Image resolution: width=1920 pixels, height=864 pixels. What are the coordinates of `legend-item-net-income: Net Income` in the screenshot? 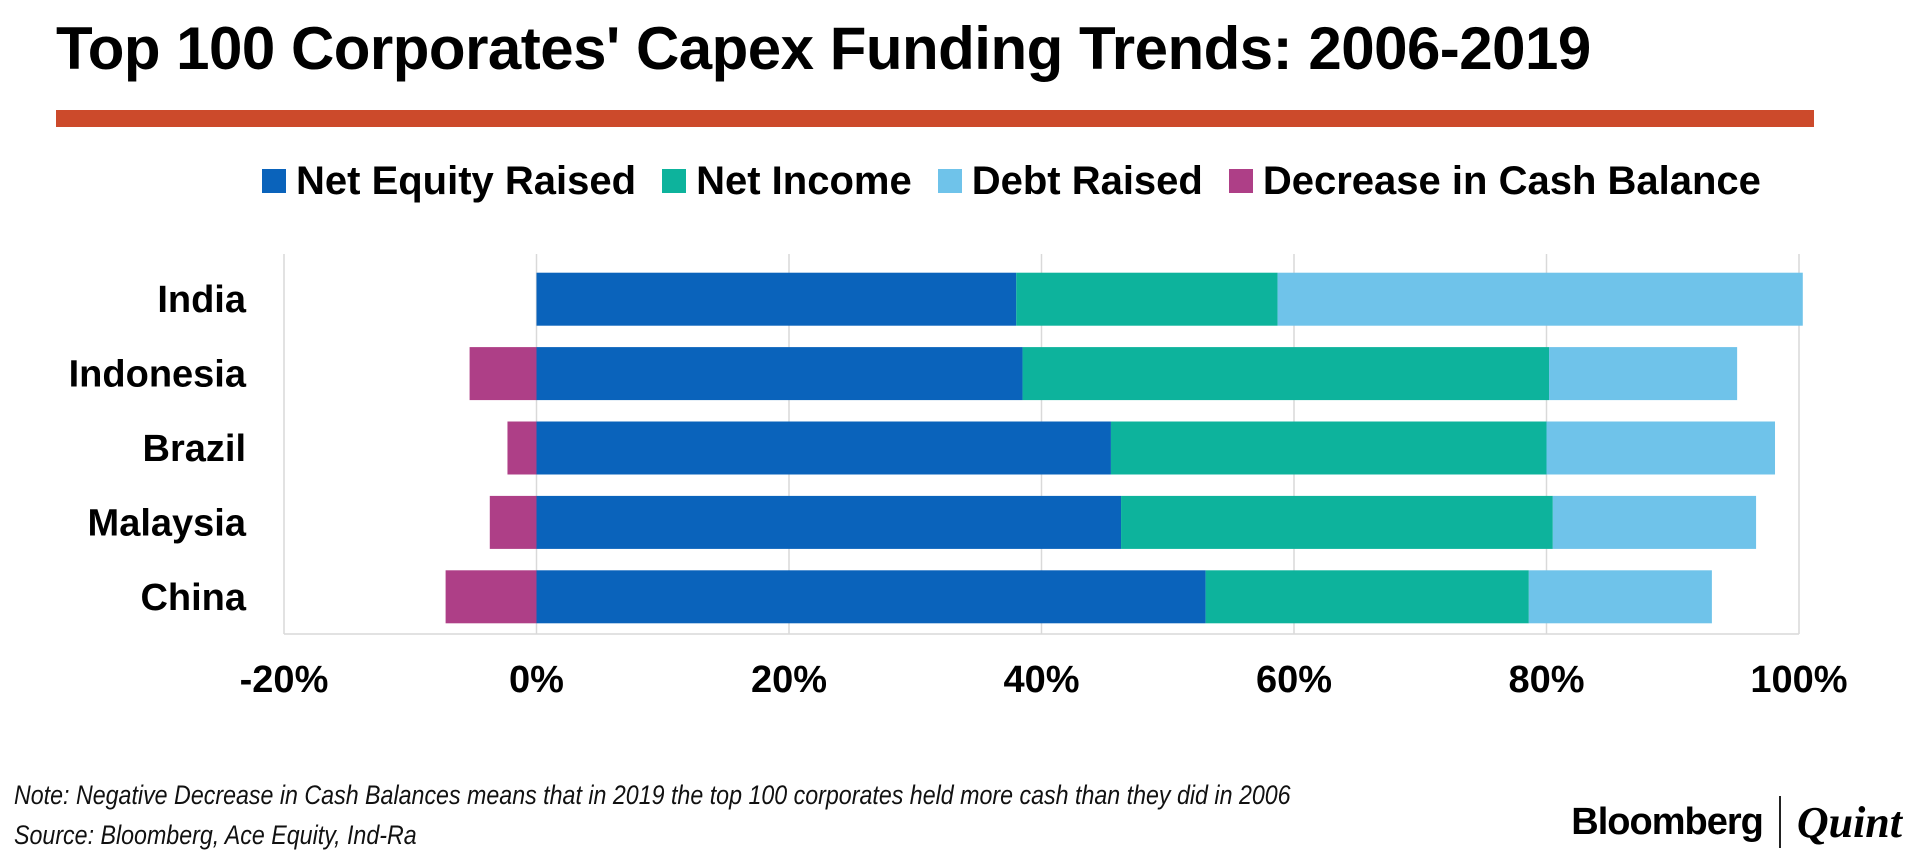 It's located at (787, 181).